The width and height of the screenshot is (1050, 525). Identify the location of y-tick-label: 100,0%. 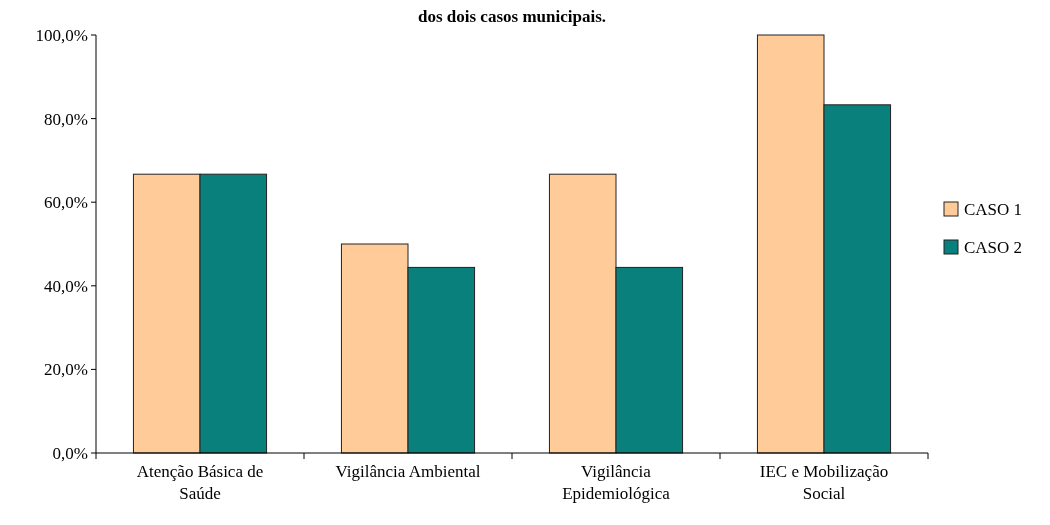
(61, 35).